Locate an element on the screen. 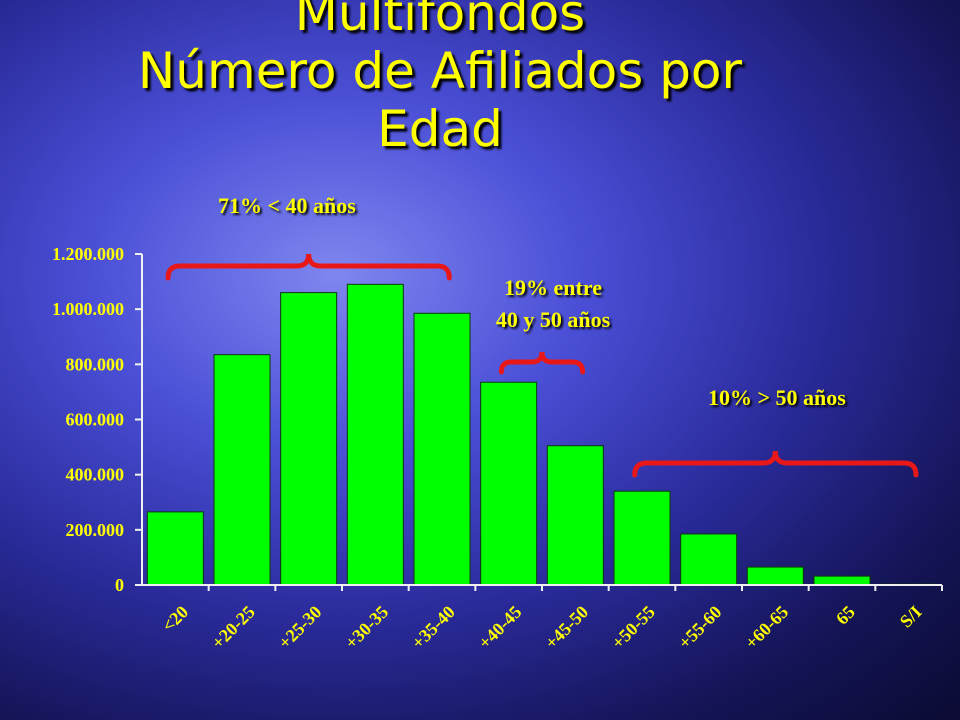  x-tick-label: S/I is located at coordinates (911, 617).